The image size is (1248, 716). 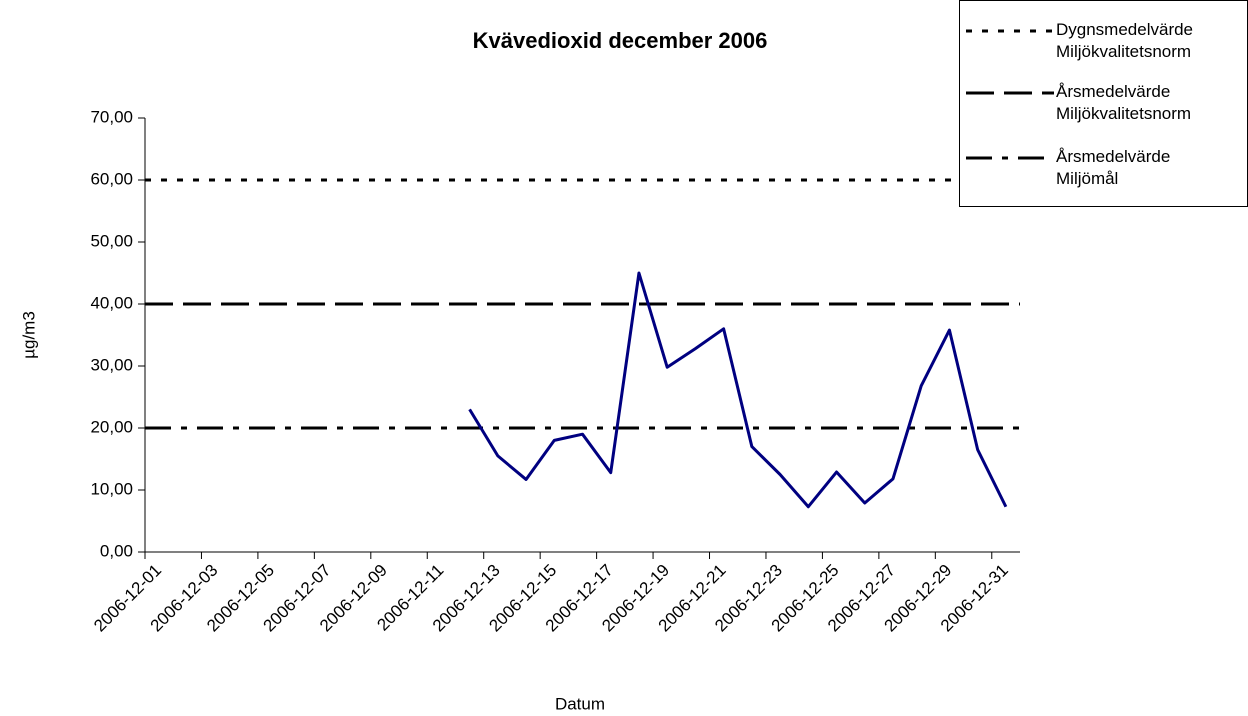 What do you see at coordinates (111, 364) in the screenshot?
I see `y-tick-label: 30,00` at bounding box center [111, 364].